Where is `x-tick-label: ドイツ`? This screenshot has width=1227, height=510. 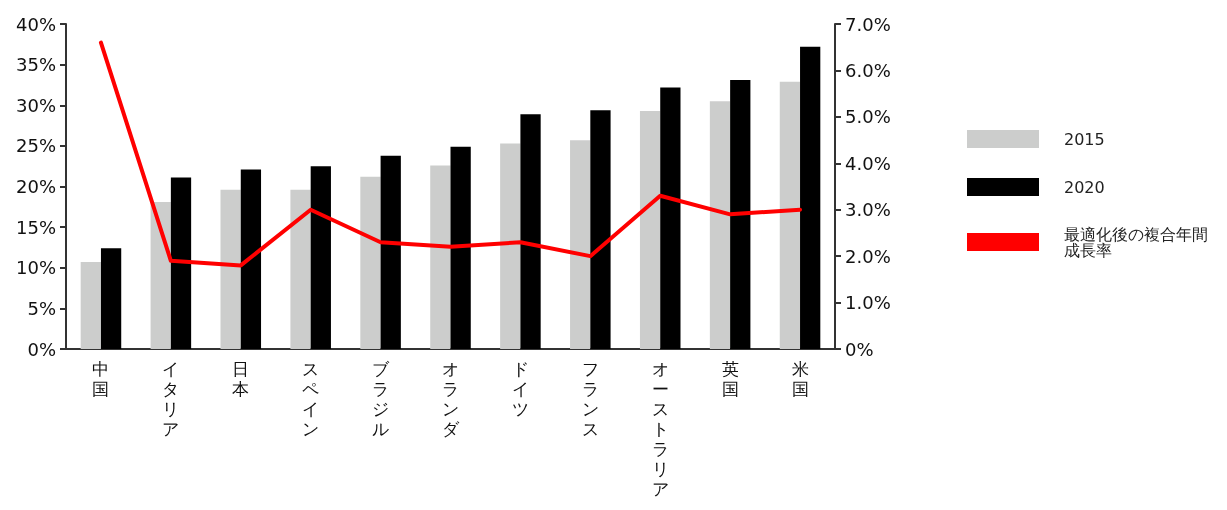 x-tick-label: ドイツ is located at coordinates (520, 389).